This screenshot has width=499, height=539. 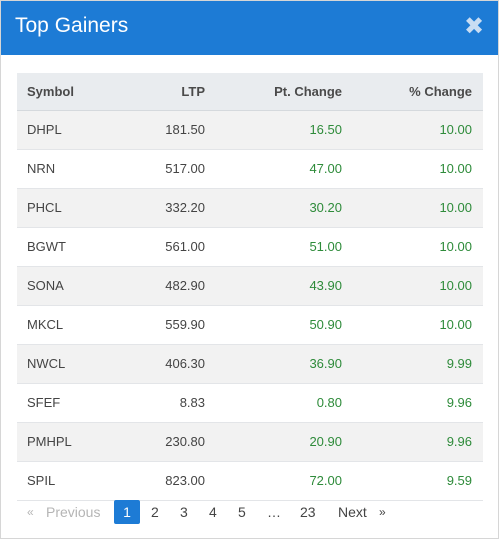 What do you see at coordinates (72, 25) in the screenshot?
I see `dialog-title: Top Gainers` at bounding box center [72, 25].